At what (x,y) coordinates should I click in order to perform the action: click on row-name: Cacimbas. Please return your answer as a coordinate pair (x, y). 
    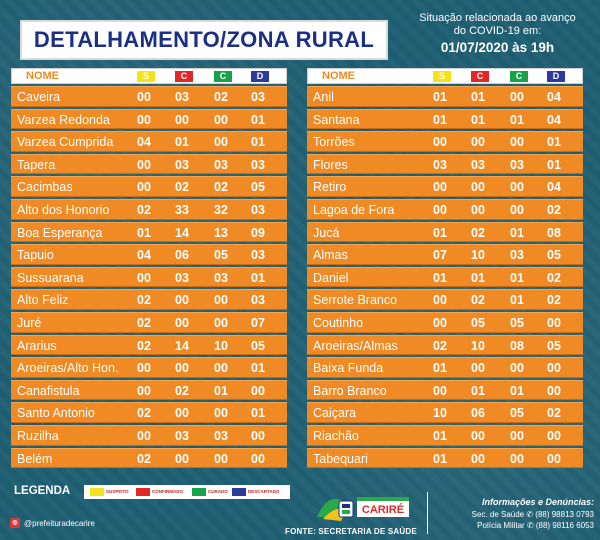
    Looking at the image, I should click on (45, 187).